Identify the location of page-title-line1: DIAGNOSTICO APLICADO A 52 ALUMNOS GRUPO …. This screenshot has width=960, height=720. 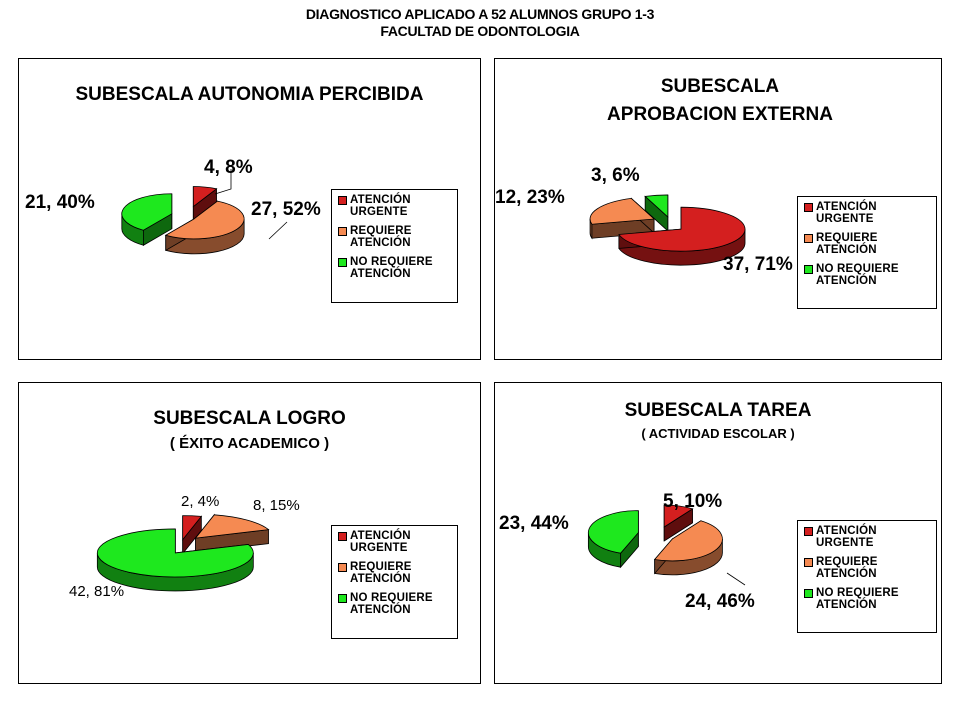
(480, 14).